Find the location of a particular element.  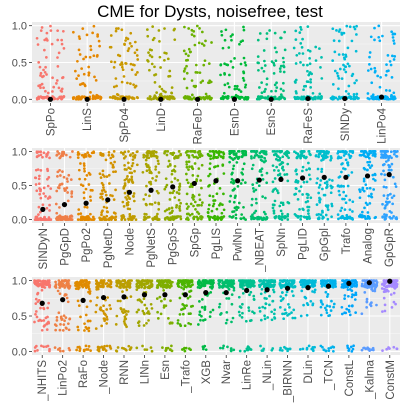

category-RaFeS is located at coordinates (308, 63).